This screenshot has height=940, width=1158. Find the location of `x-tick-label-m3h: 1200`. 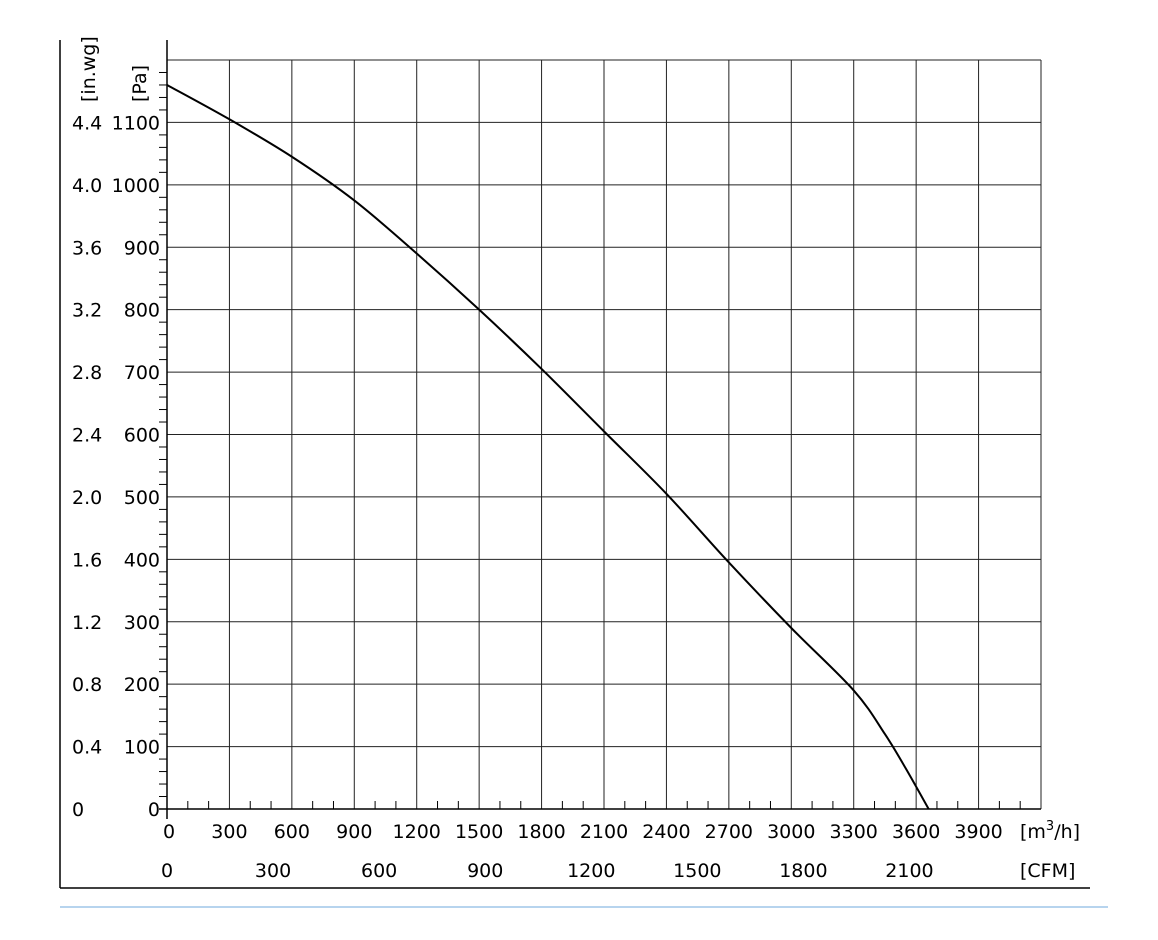

x-tick-label-m3h: 1200 is located at coordinates (417, 832).